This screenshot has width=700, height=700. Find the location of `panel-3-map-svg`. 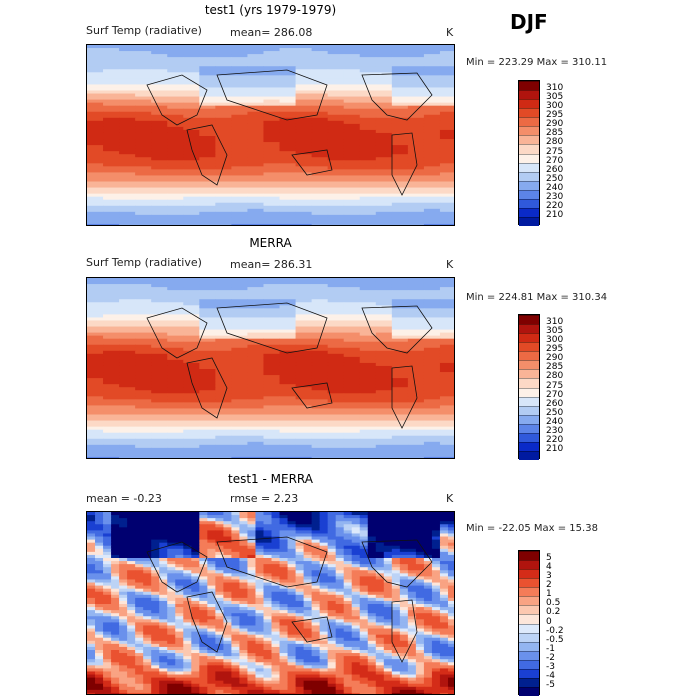

panel-3-map-svg is located at coordinates (270, 603).